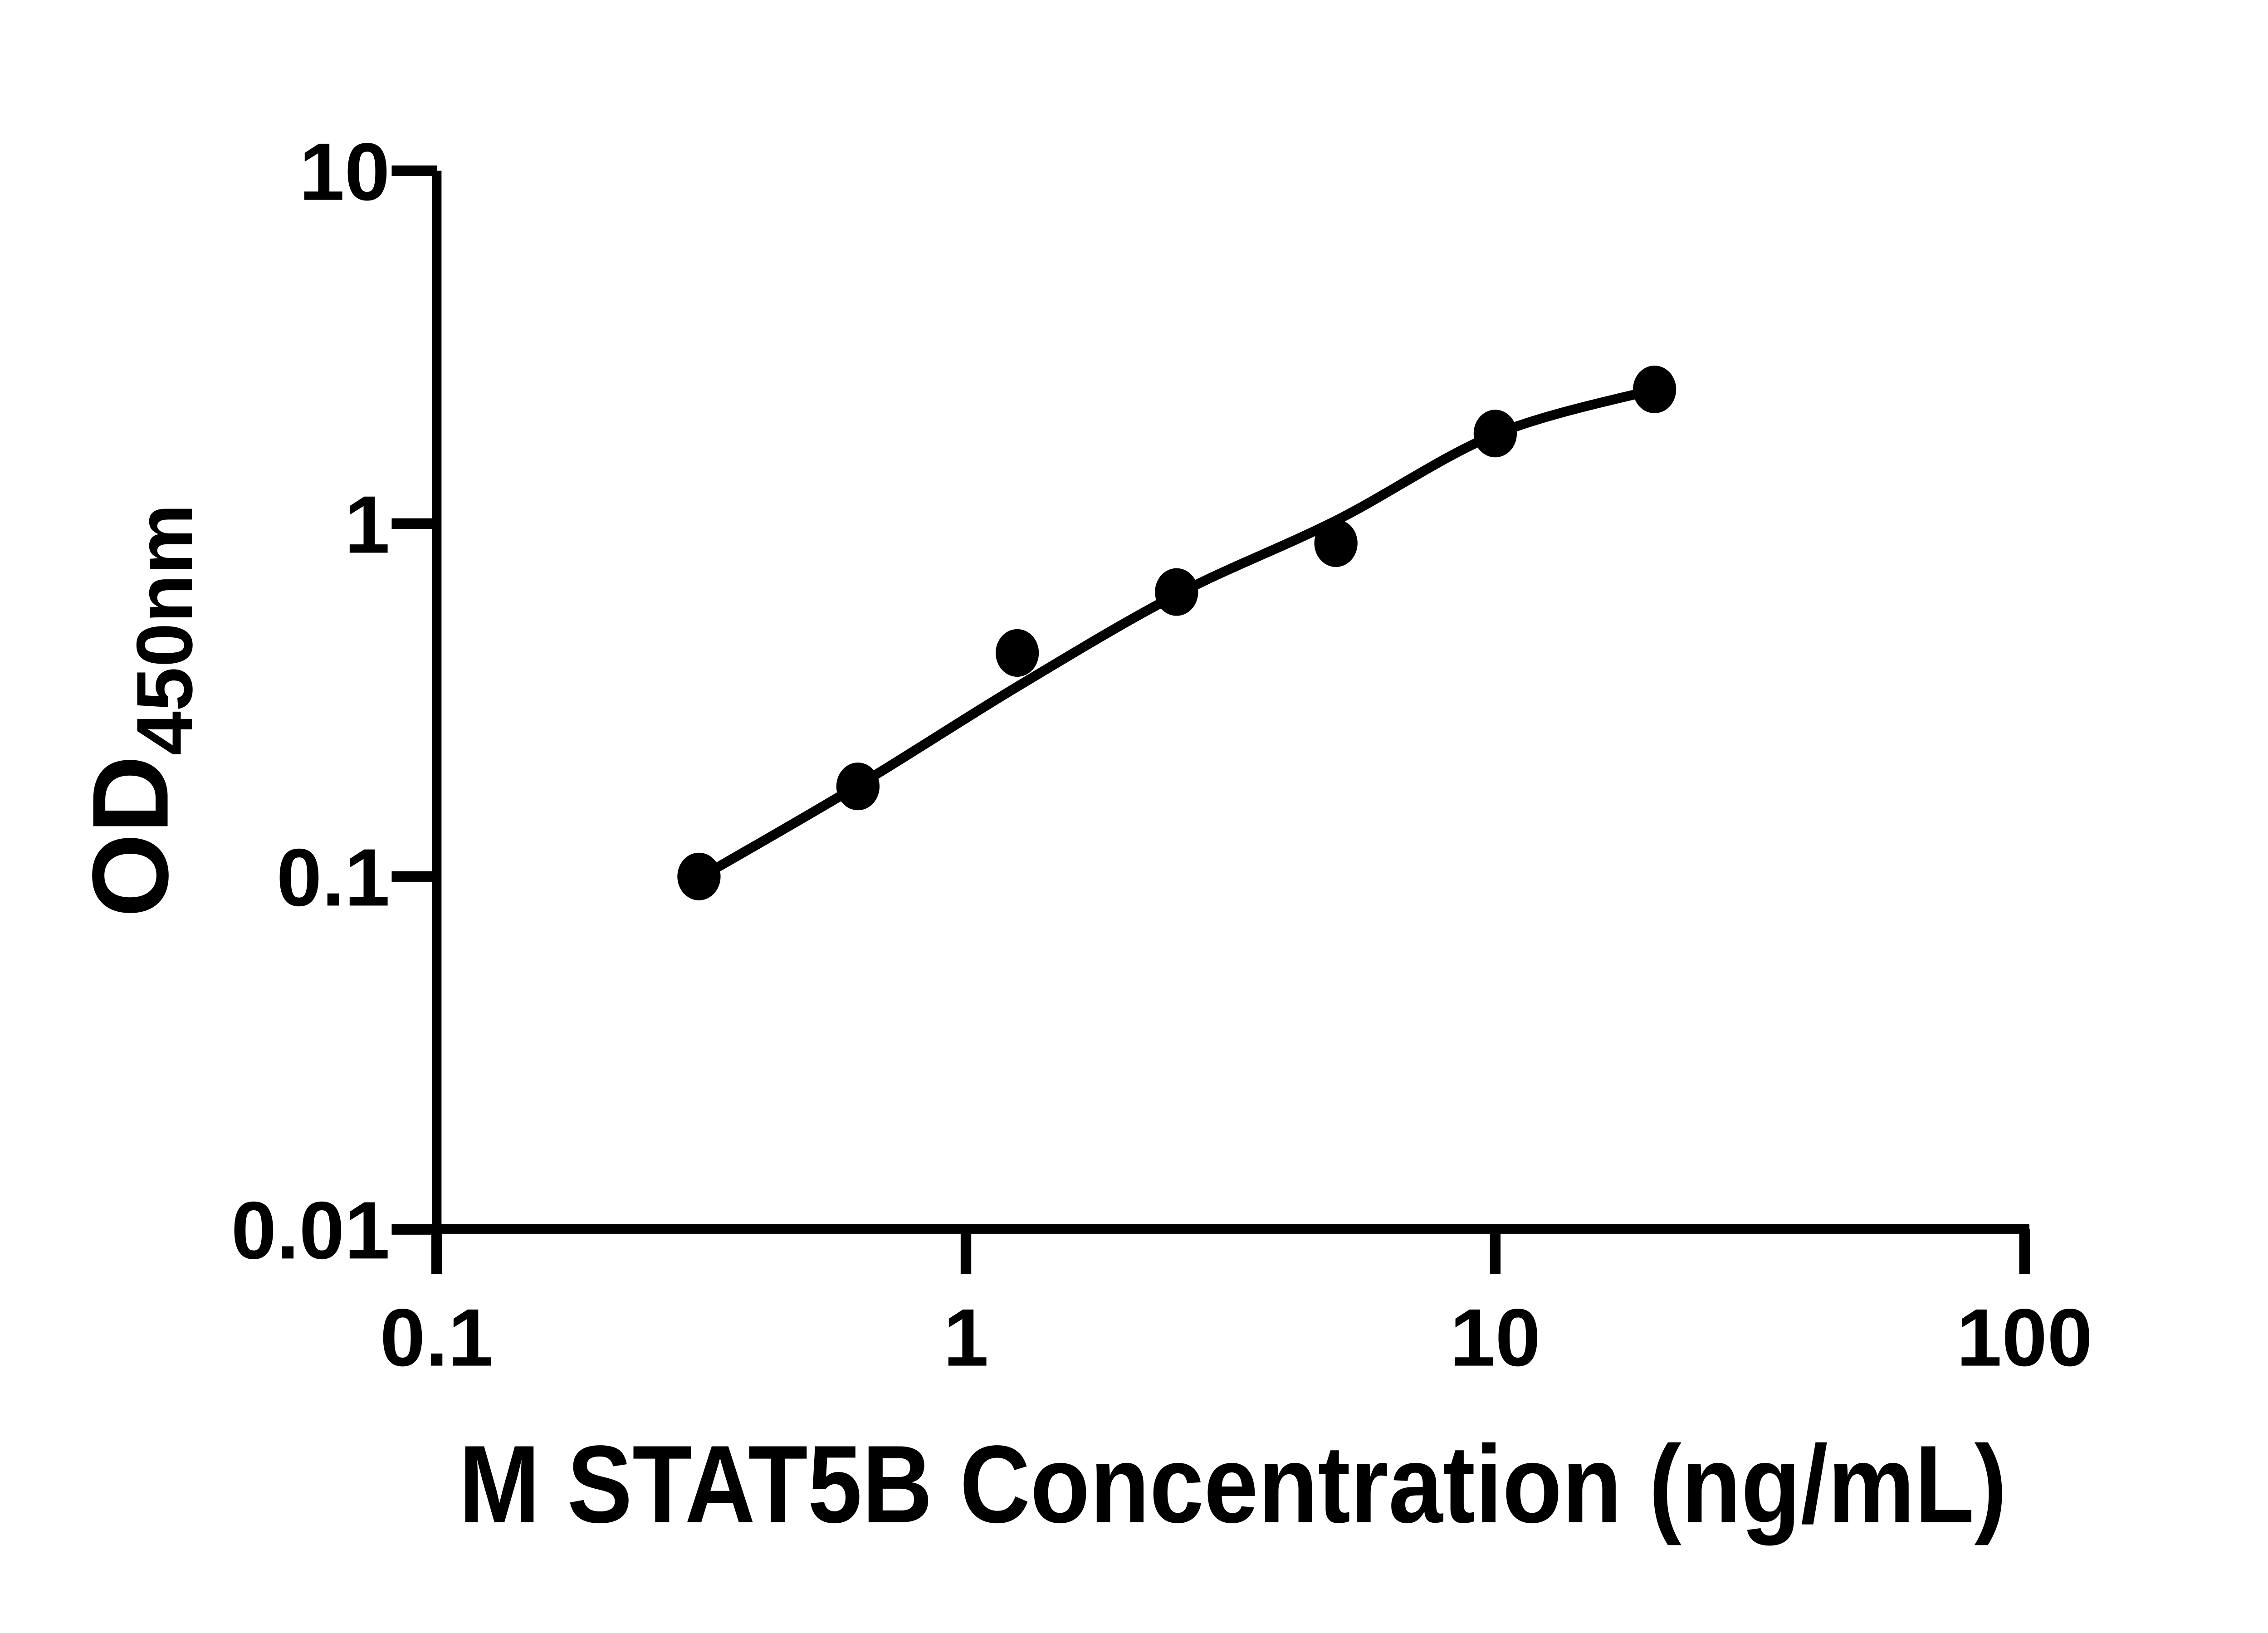 Image resolution: width=2268 pixels, height=1633 pixels. I want to click on x-tick-label-1: 1, so click(966, 1338).